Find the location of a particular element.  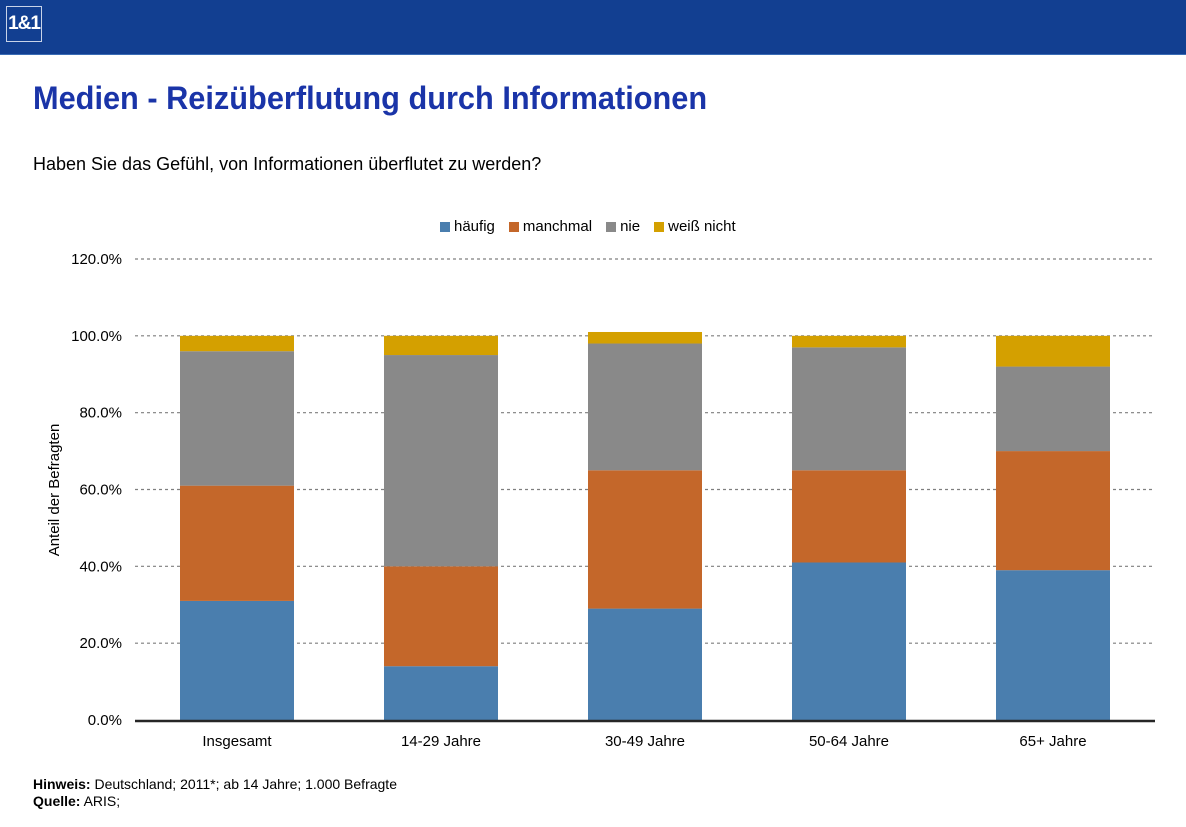

legend-item-haeufig: häufig is located at coordinates (467, 226).